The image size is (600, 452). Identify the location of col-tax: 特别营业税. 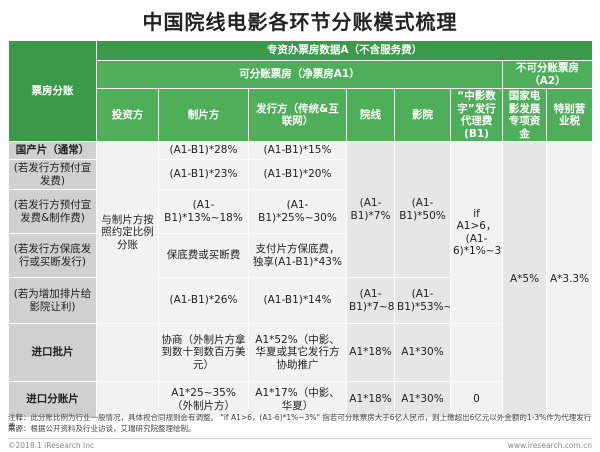
(569, 115).